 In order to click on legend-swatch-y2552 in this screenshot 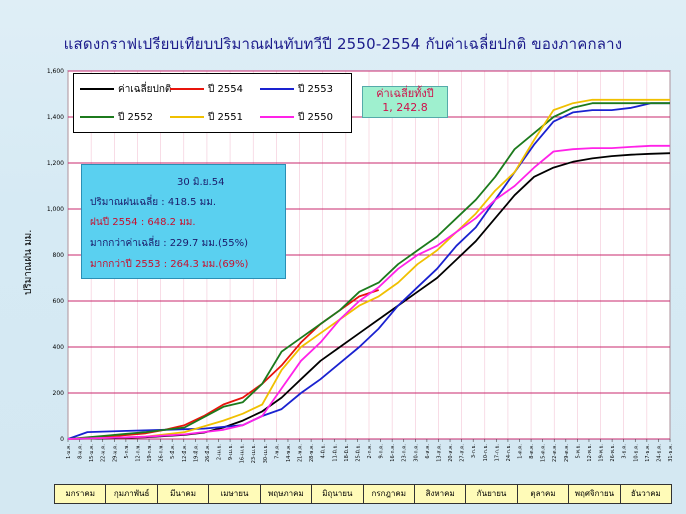, I will do `click(97, 117)`.